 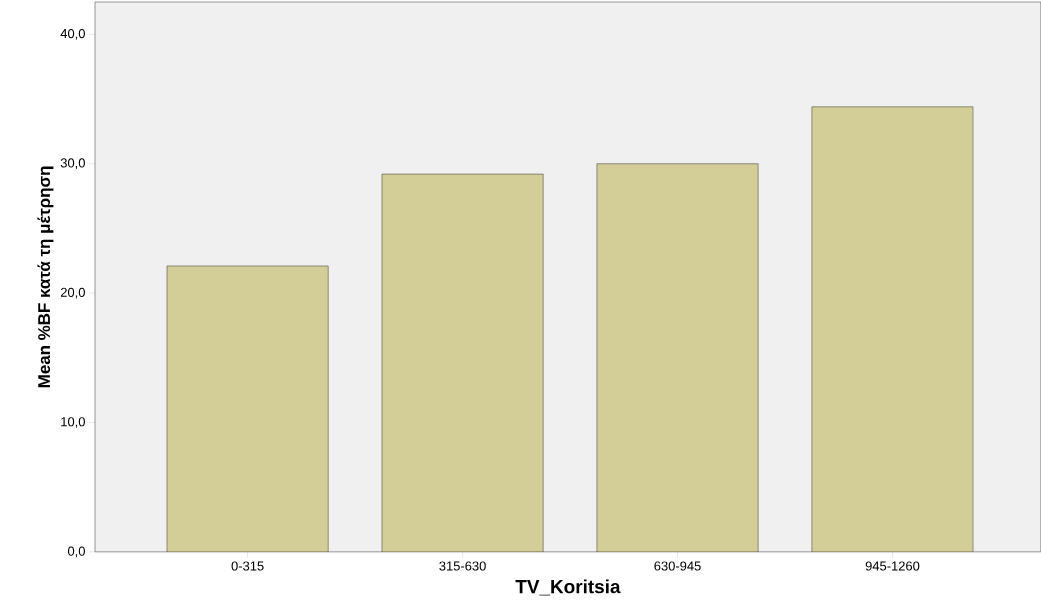 I want to click on y-tick-label: 20,0, so click(x=72, y=293).